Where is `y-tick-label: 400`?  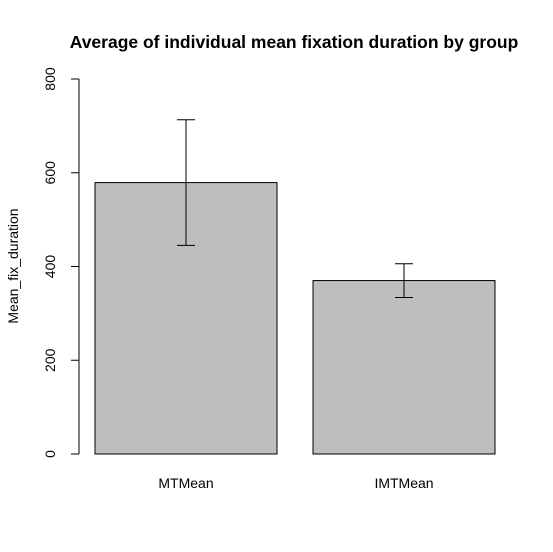
y-tick-label: 400 is located at coordinates (50, 267).